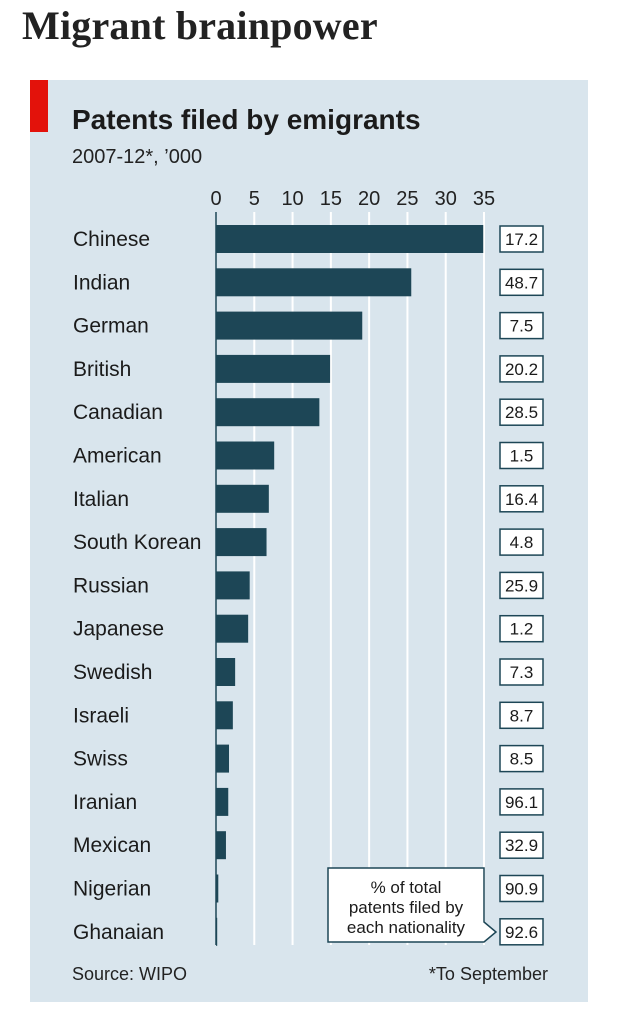 This screenshot has height=1024, width=618. What do you see at coordinates (406, 887) in the screenshot?
I see `callout-text: % of total` at bounding box center [406, 887].